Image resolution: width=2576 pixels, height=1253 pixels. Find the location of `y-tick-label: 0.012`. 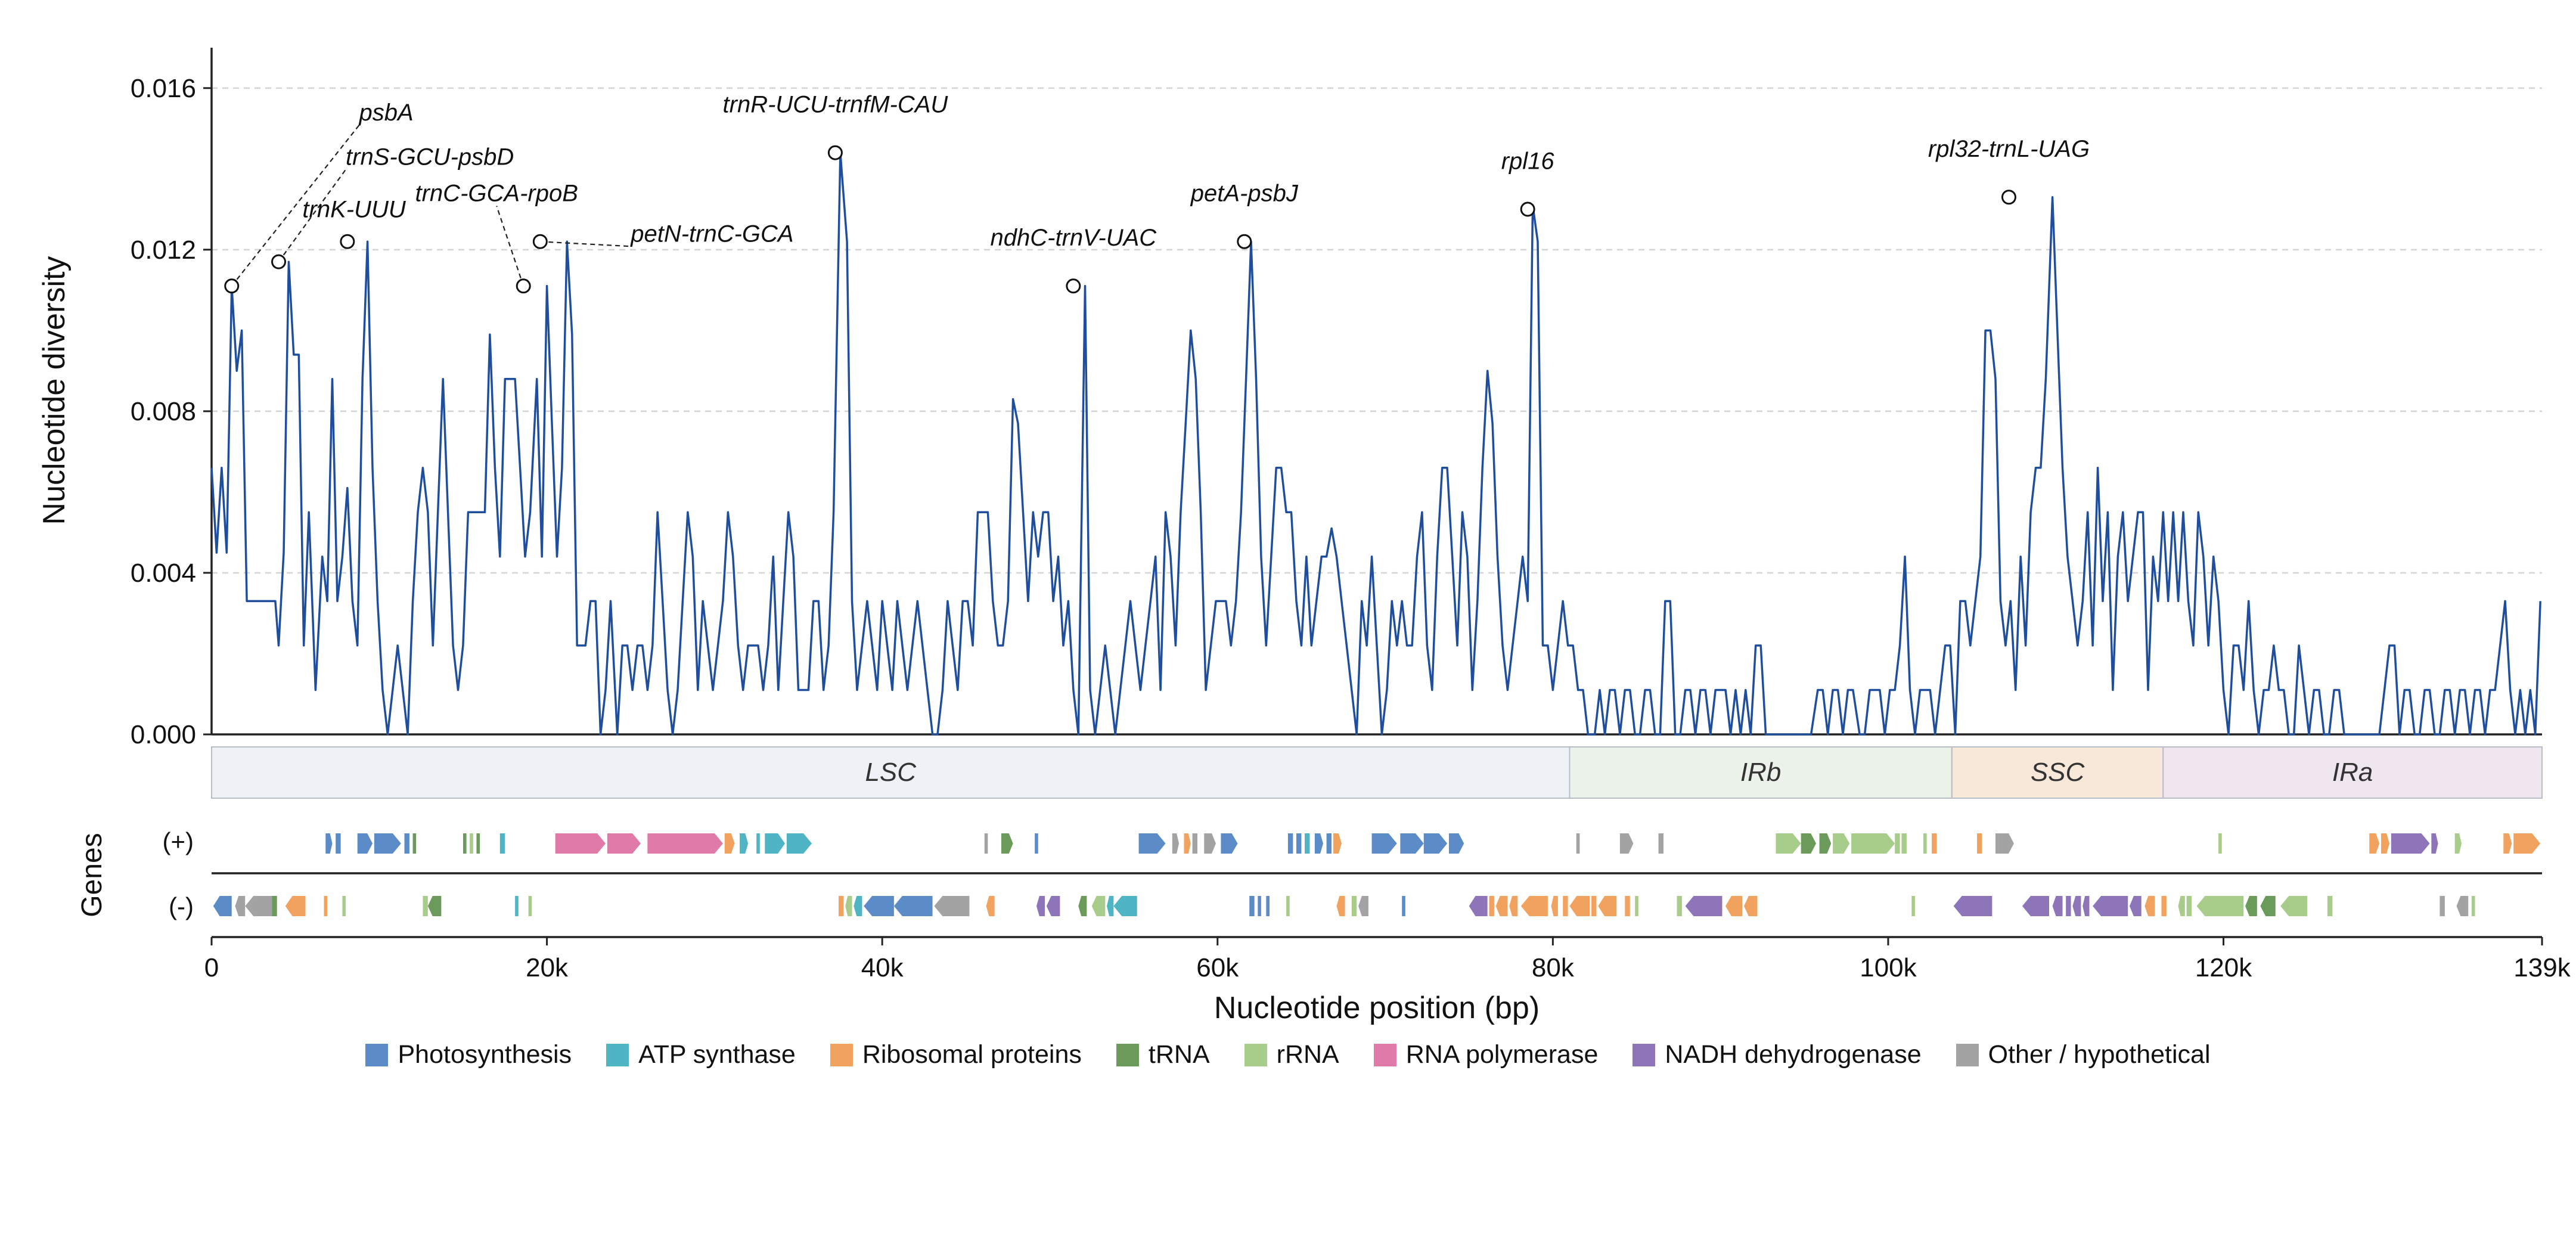

y-tick-label: 0.012 is located at coordinates (163, 250).